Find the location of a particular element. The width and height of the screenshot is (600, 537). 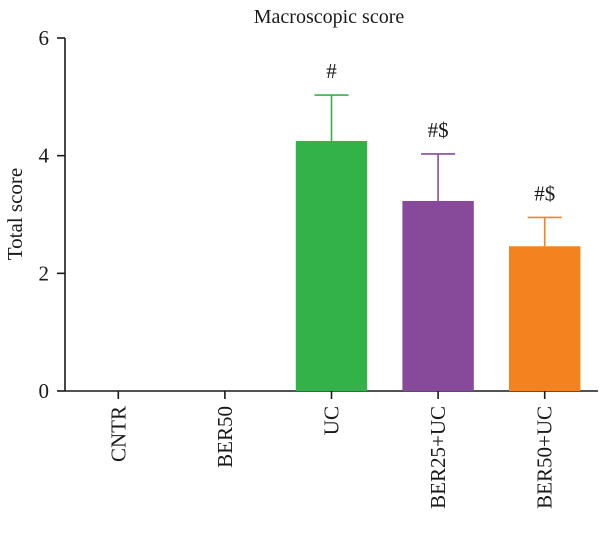

x-tick-label: UC is located at coordinates (332, 420).